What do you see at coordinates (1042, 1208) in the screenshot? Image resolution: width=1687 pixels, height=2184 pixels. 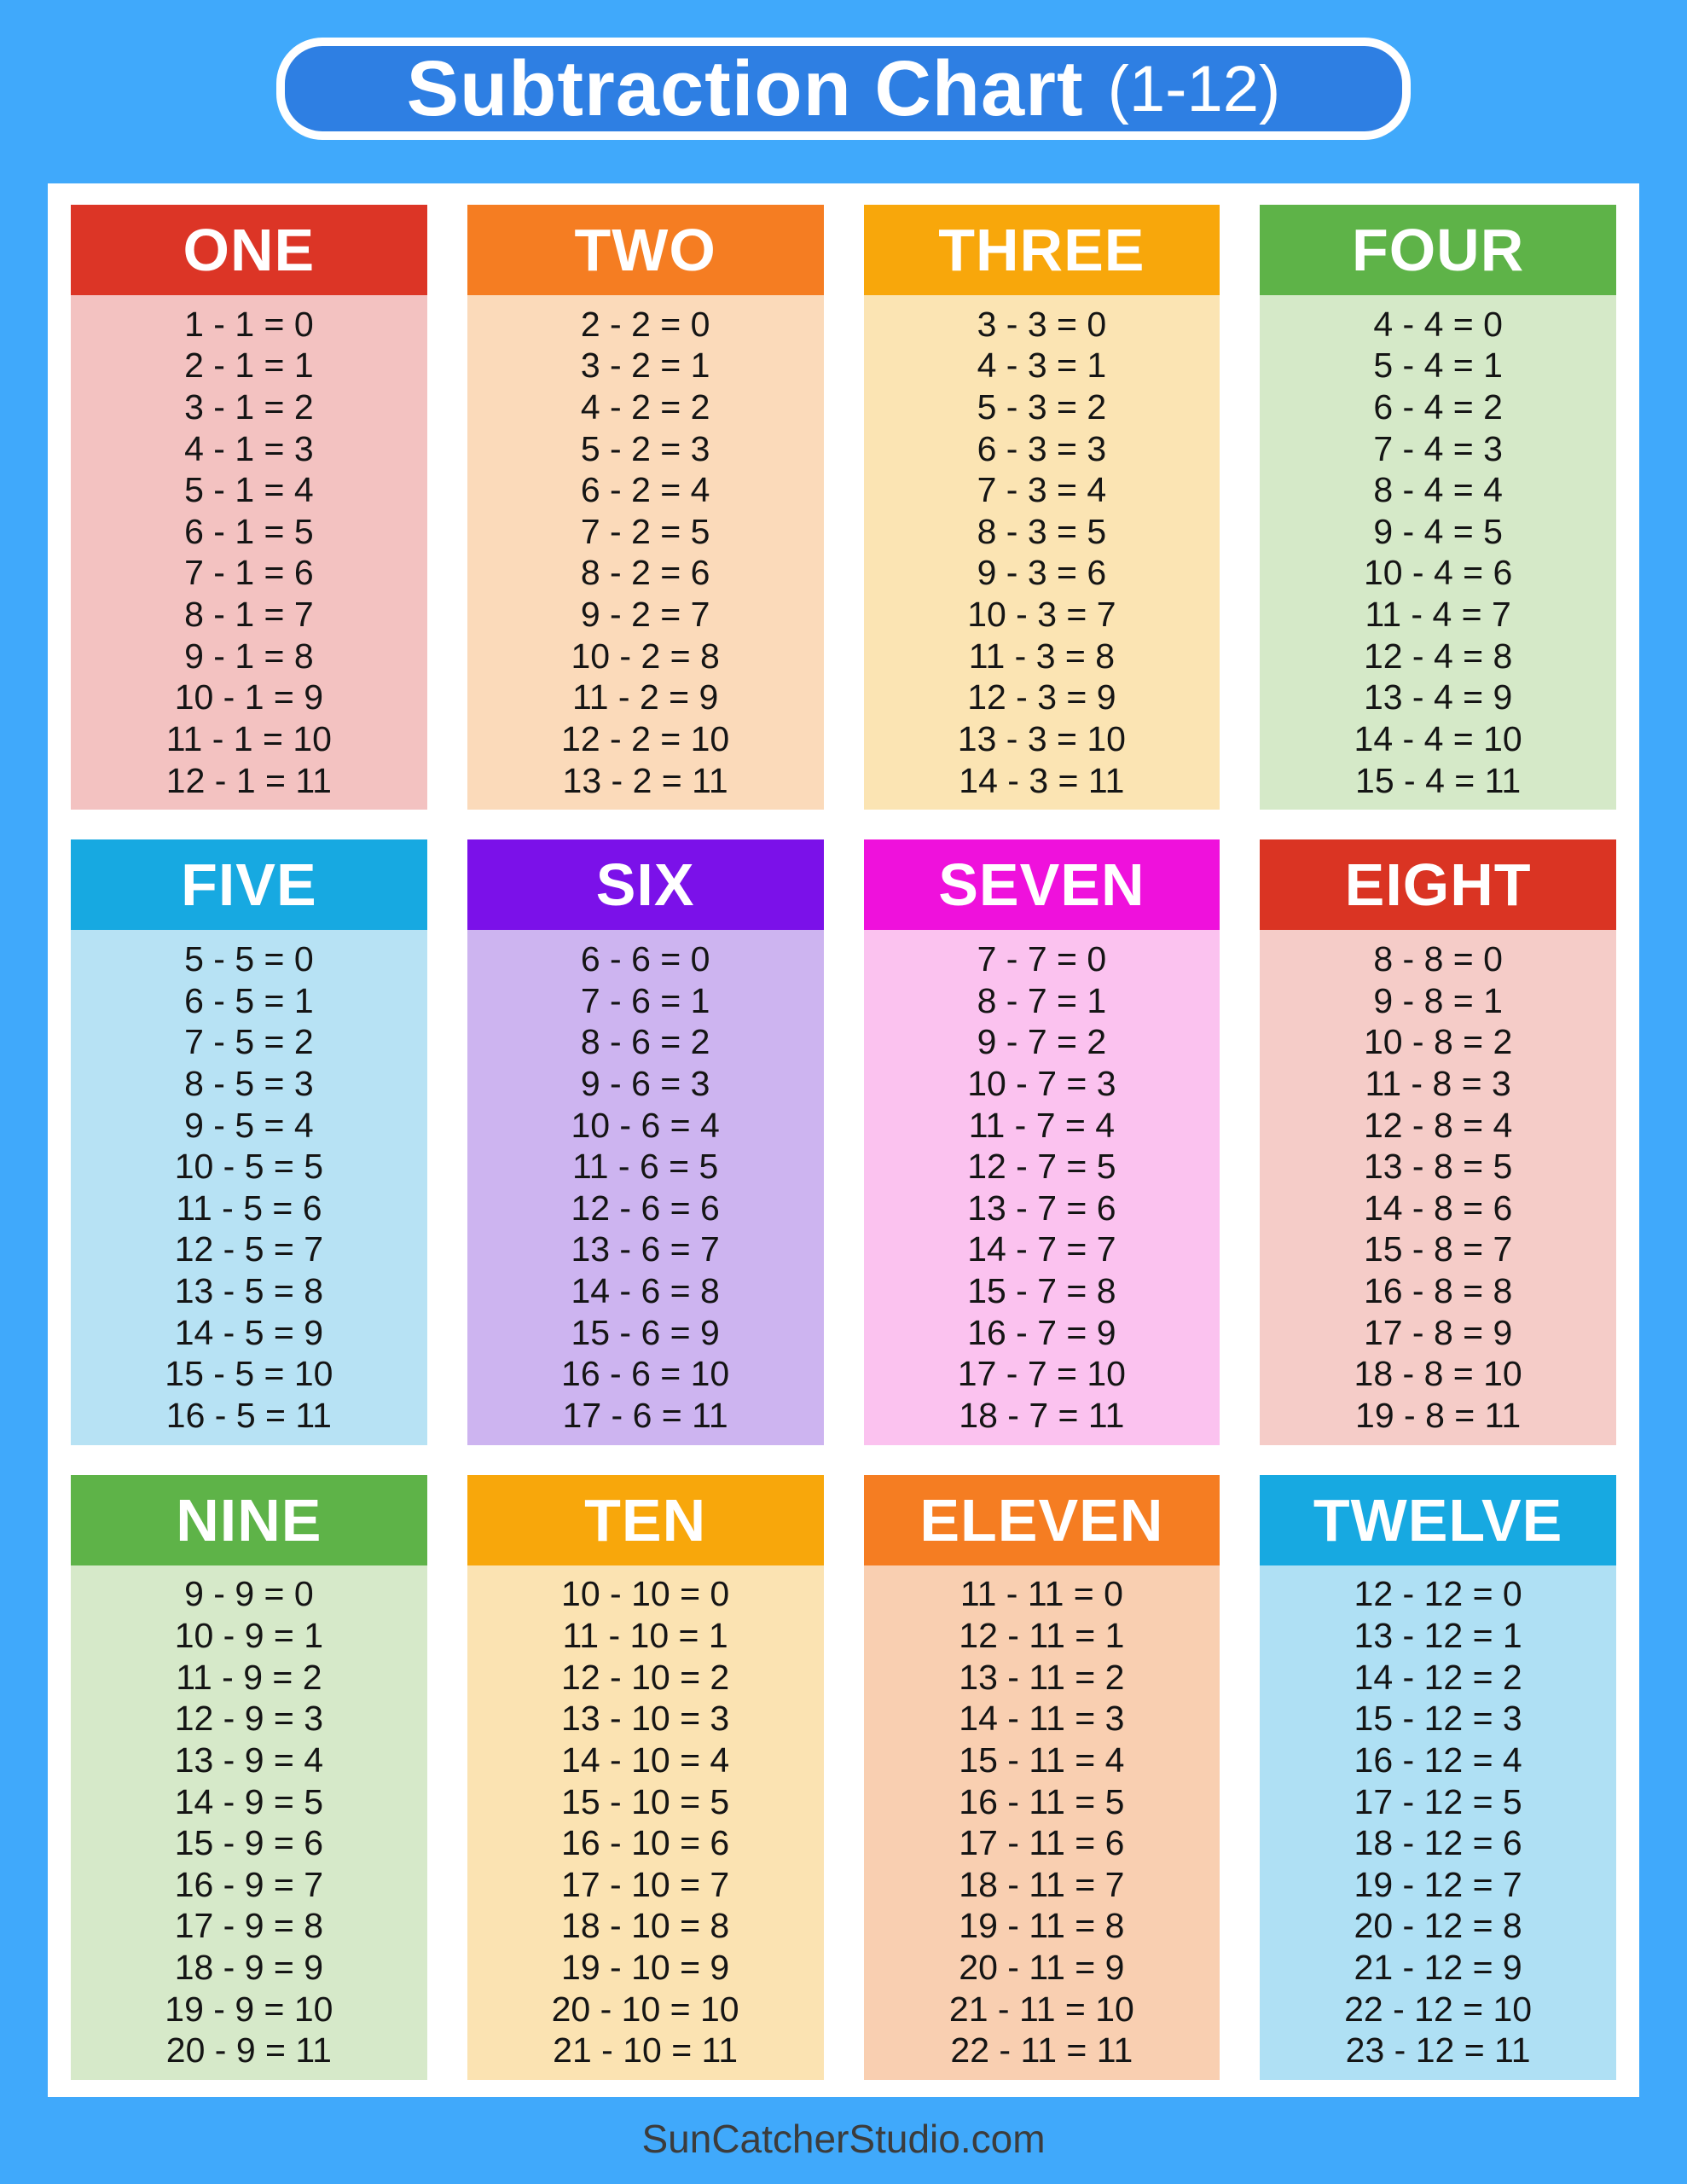 I see `equation: 13 - 7 = 6` at bounding box center [1042, 1208].